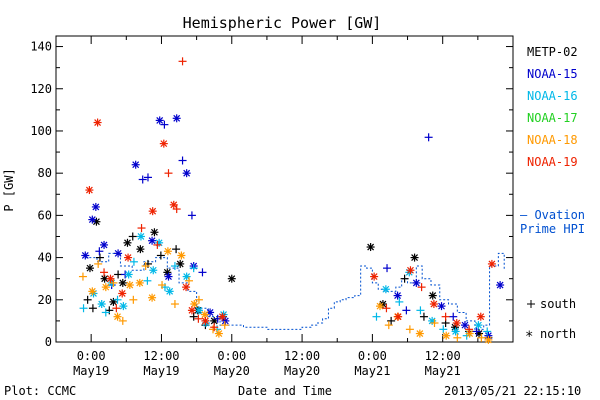 The width and height of the screenshot is (600, 400). Describe the element at coordinates (512, 391) in the screenshot. I see `plot-timestamp: 2013/05/21 22:15:10` at that location.